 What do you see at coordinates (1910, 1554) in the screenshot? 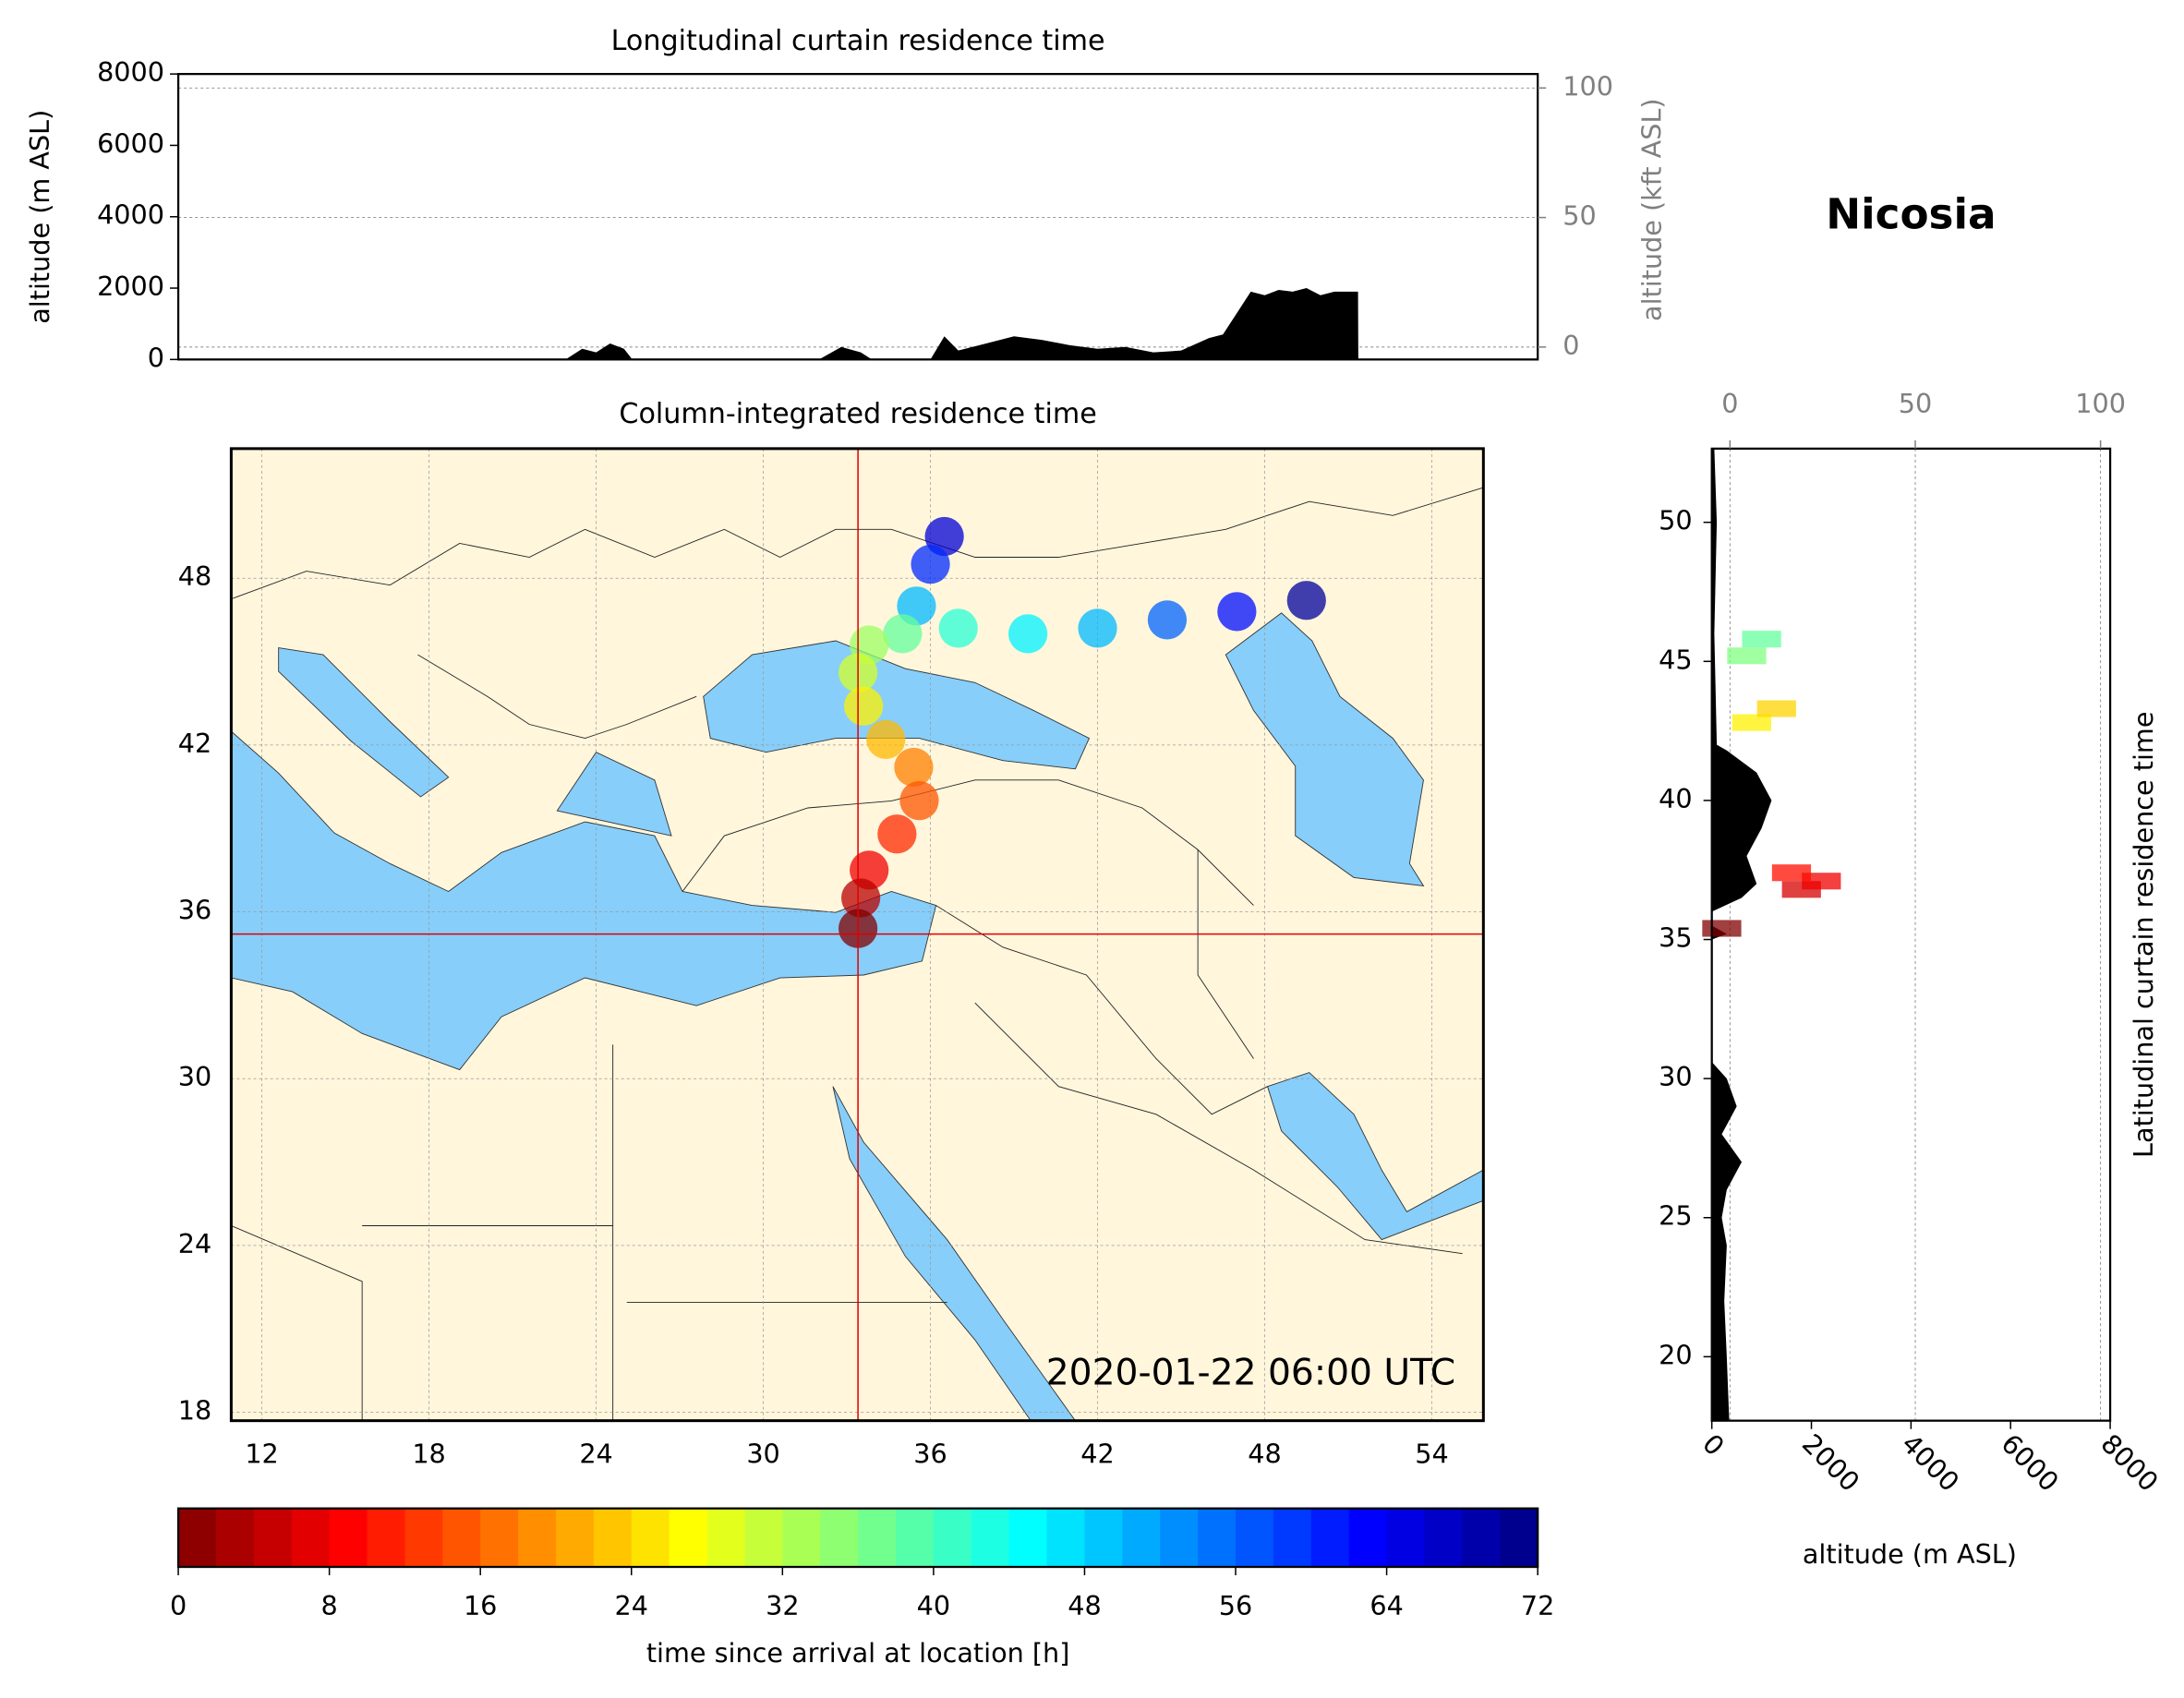
I see `x-axis-label: altitude (m ASL)` at bounding box center [1910, 1554].